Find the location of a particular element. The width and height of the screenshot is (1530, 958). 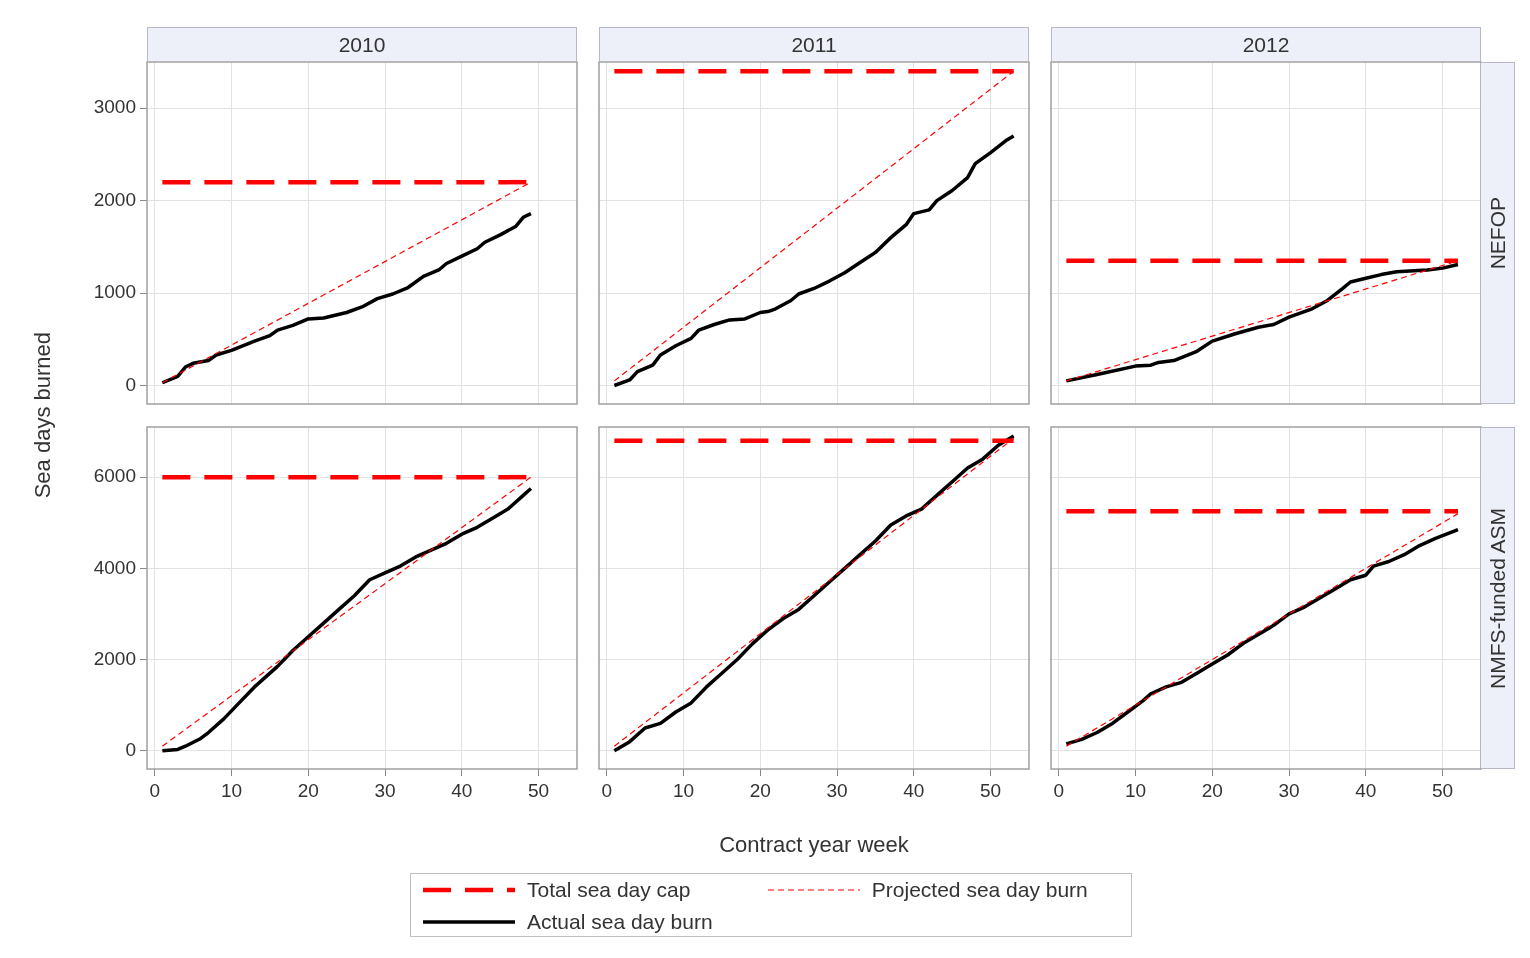

y-tick-label: 6000 is located at coordinates (114, 476).